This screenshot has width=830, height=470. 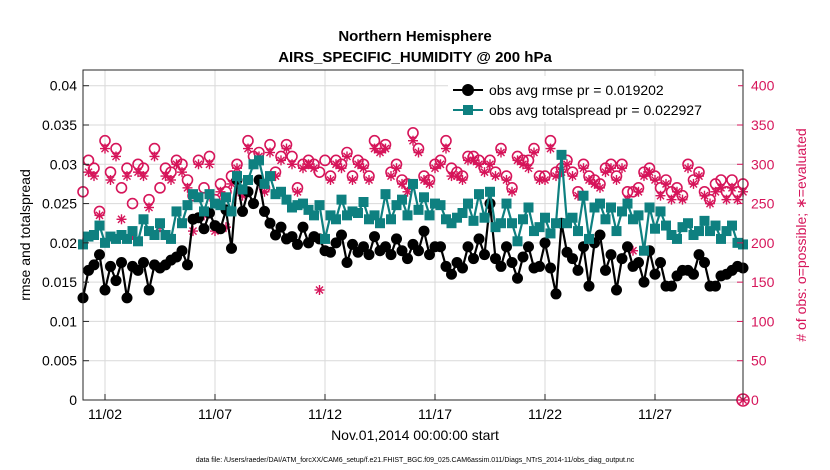 I want to click on legend-spread-label: obs avg totalspread pr = 0.022927, so click(x=595, y=110).